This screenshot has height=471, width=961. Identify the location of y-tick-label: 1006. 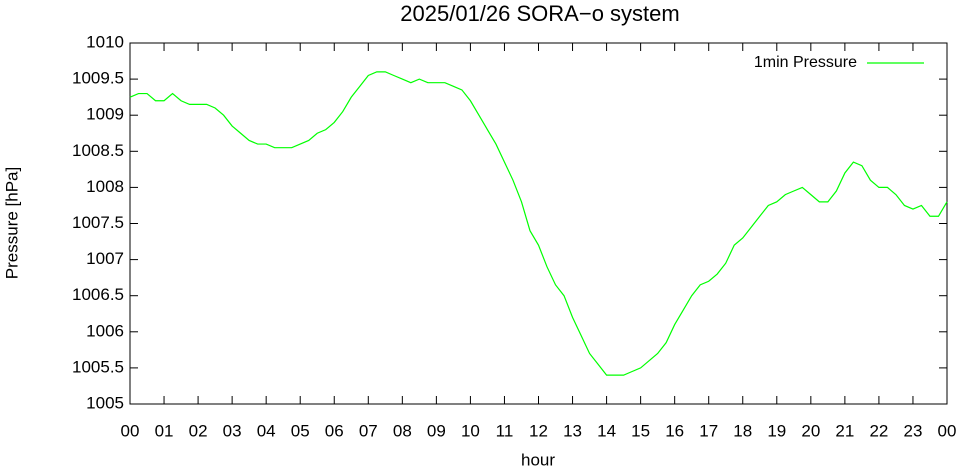
(105, 330).